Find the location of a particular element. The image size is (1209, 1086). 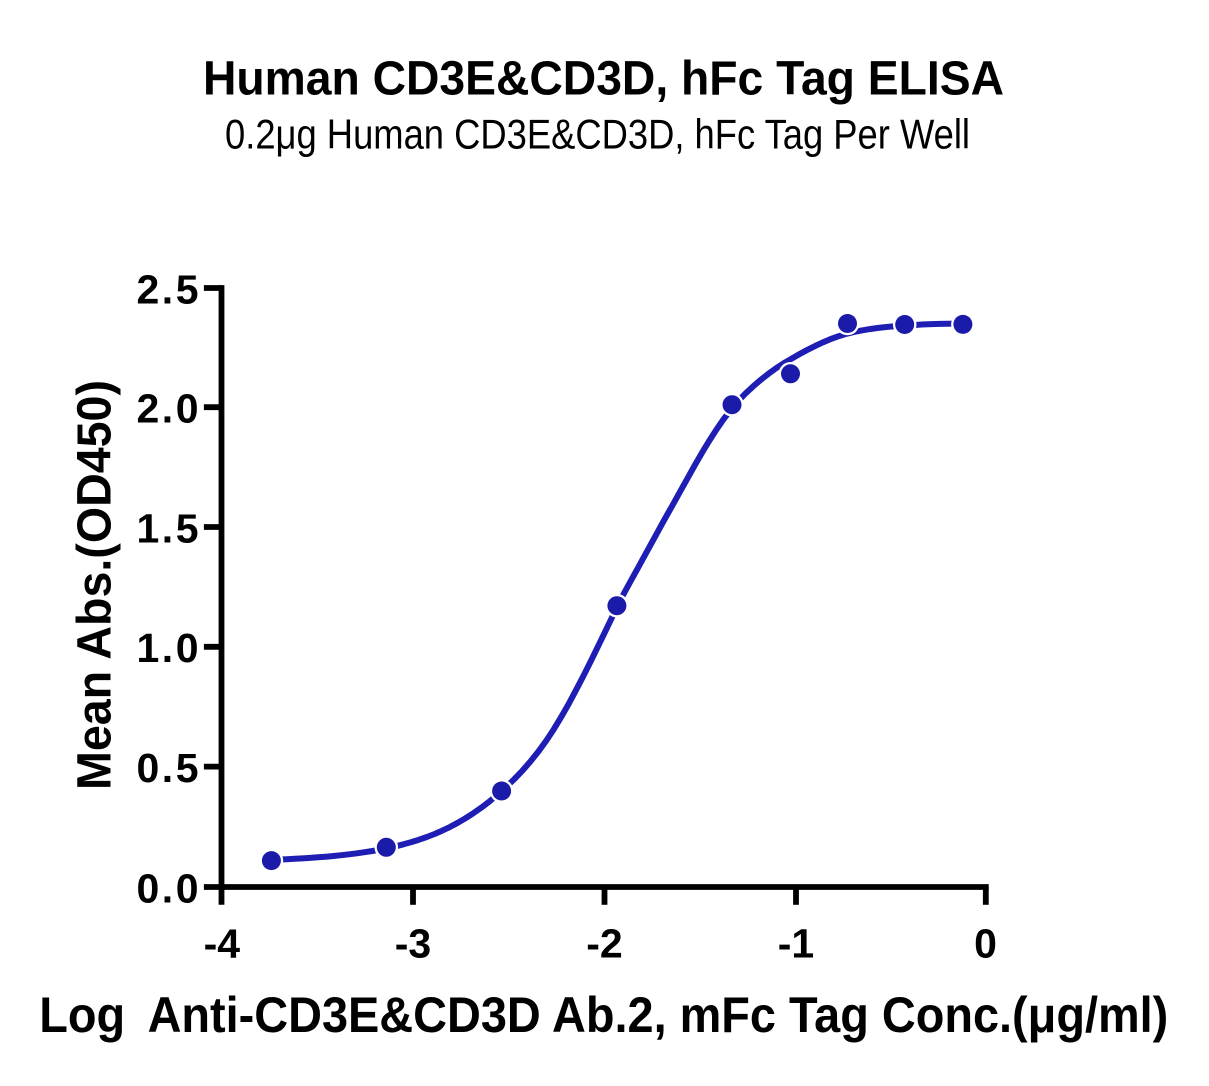

svg-text:0.2μg Human CD3E&CD3D, hFc Tag: 0.2μg Human CD3E&CD3D, hFc Tag Per Well is located at coordinates (597, 134).